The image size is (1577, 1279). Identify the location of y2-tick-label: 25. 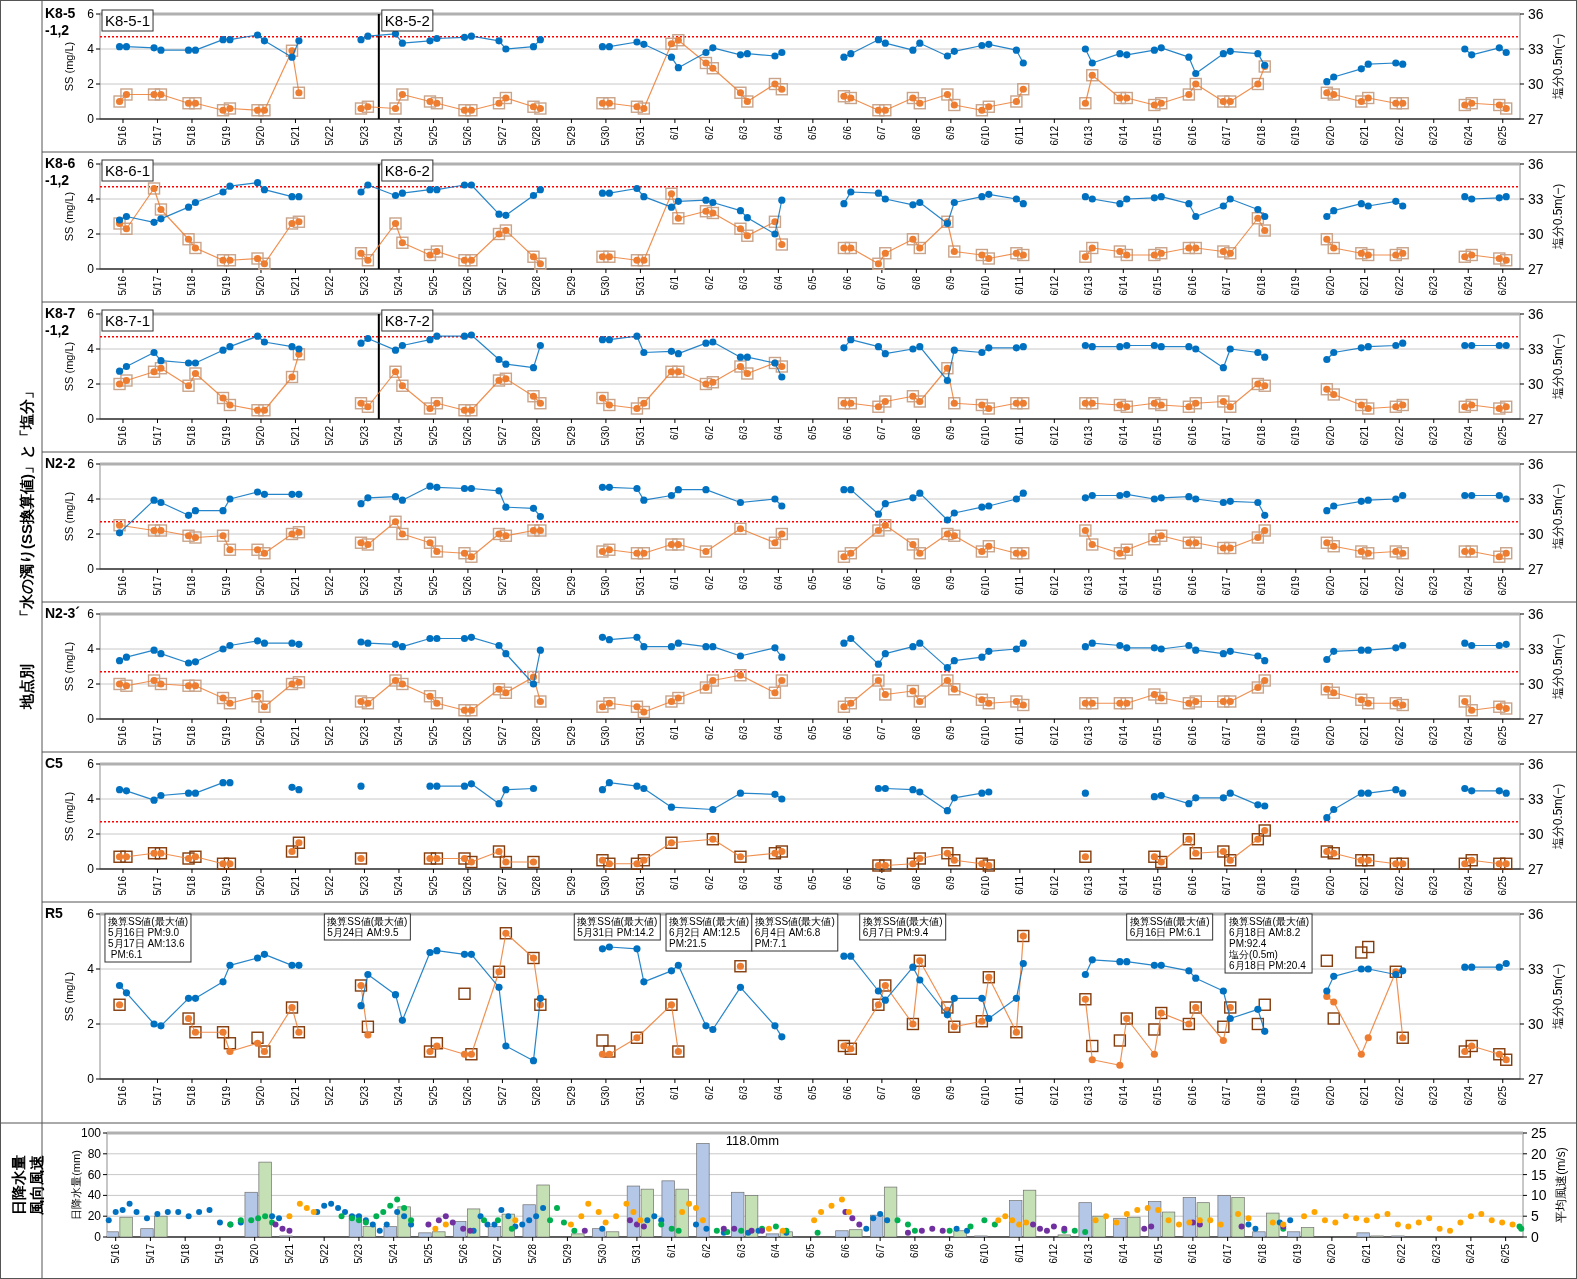
(1539, 1133).